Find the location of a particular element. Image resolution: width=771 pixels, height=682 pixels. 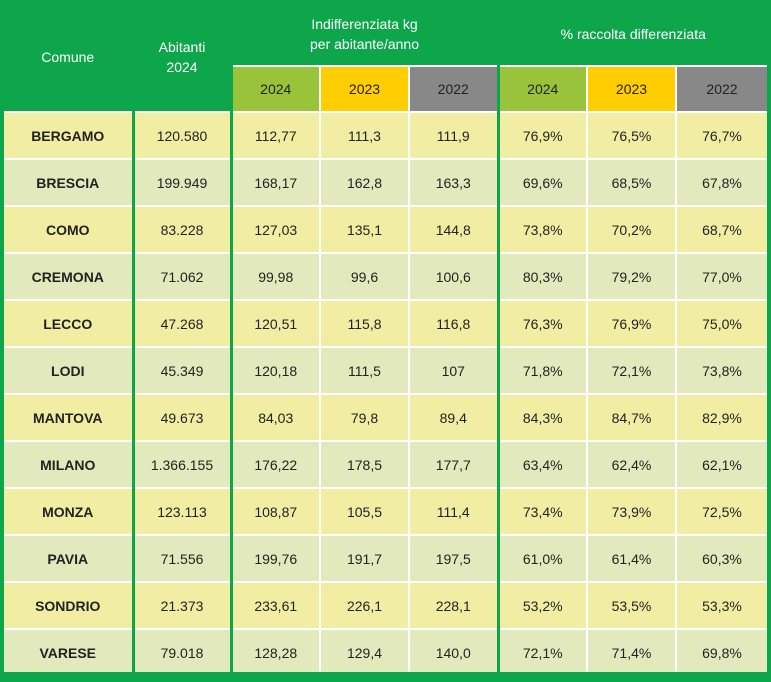

cell-ind-2022: 177,7 is located at coordinates (453, 464).